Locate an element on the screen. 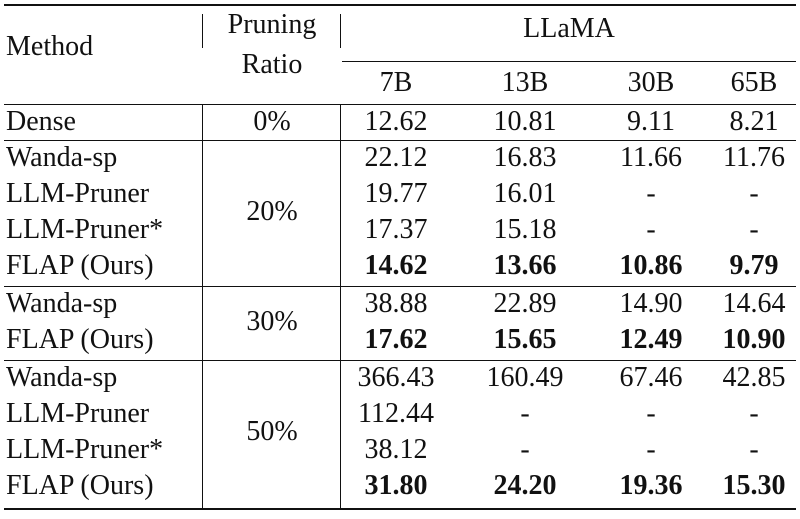  table-cell-ratio: 20% is located at coordinates (272, 211).